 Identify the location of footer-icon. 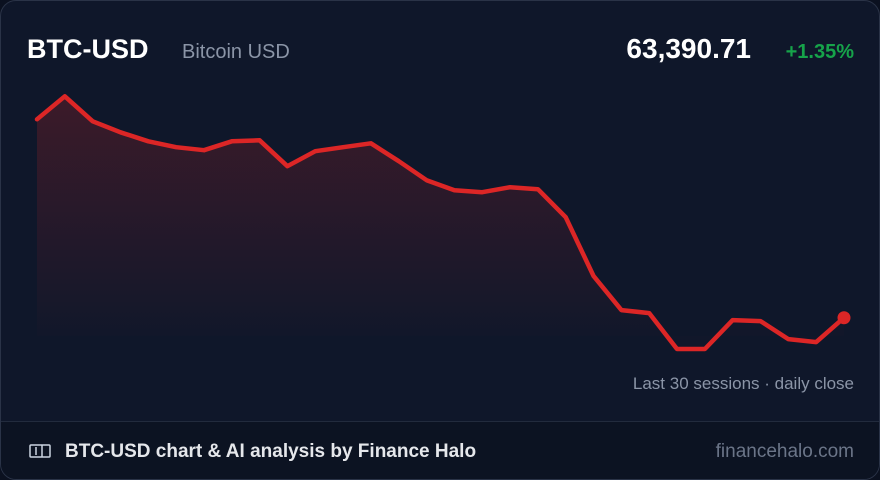
(40, 451).